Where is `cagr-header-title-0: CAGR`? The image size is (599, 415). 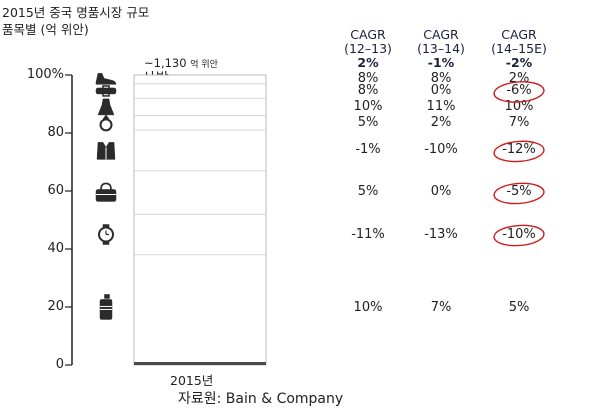 cagr-header-title-0: CAGR is located at coordinates (368, 34).